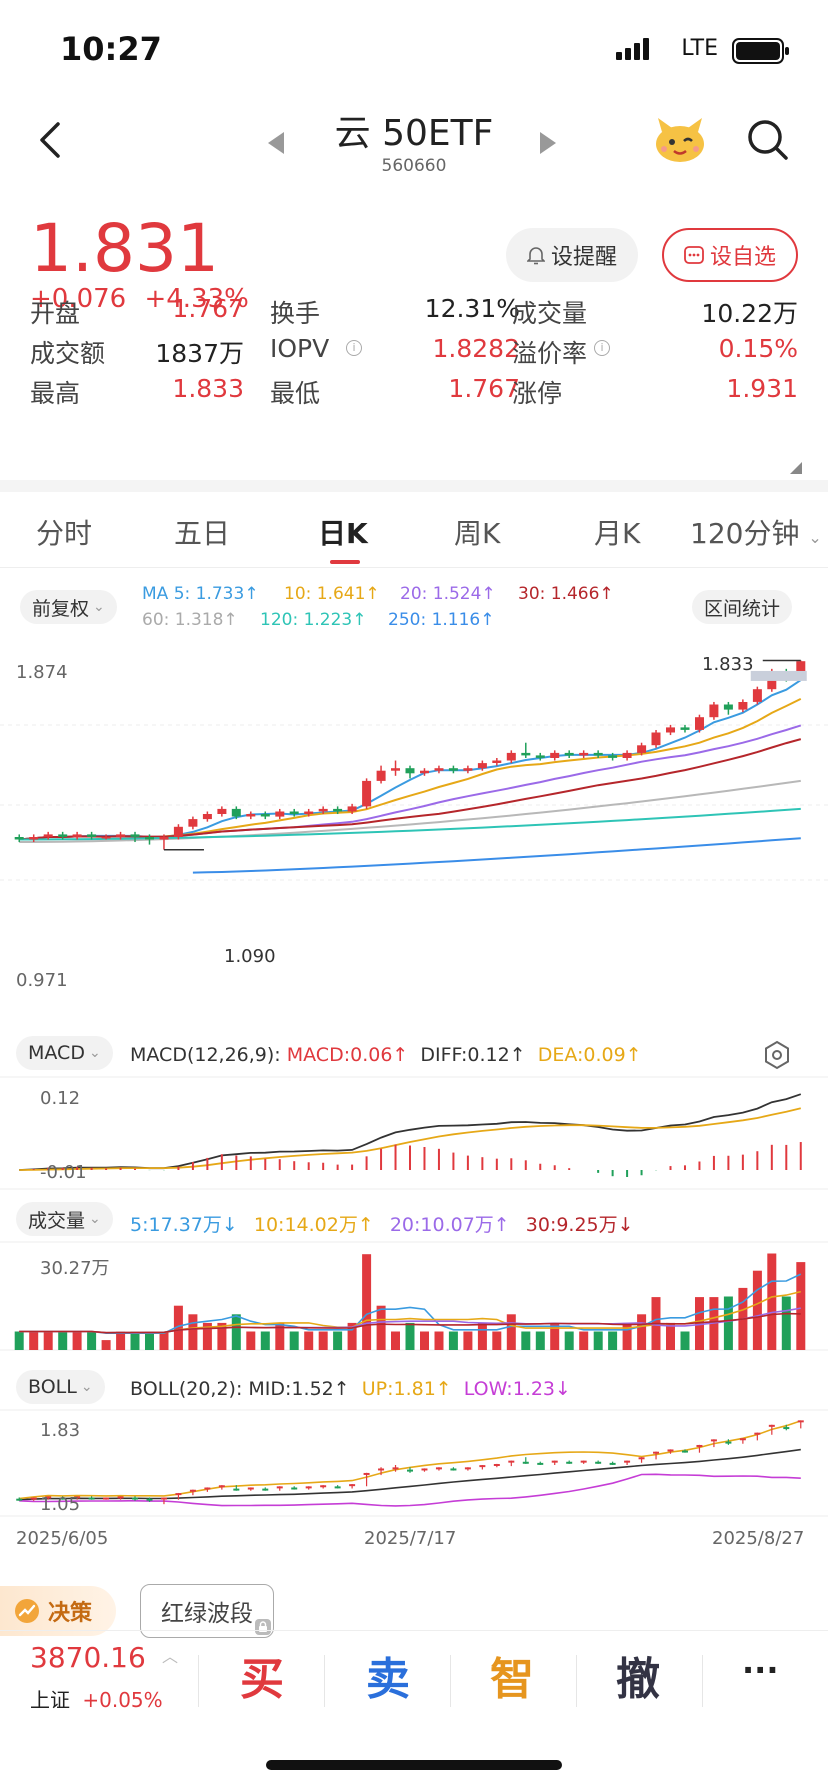  I want to click on stat-value: 1.931, so click(762, 388).